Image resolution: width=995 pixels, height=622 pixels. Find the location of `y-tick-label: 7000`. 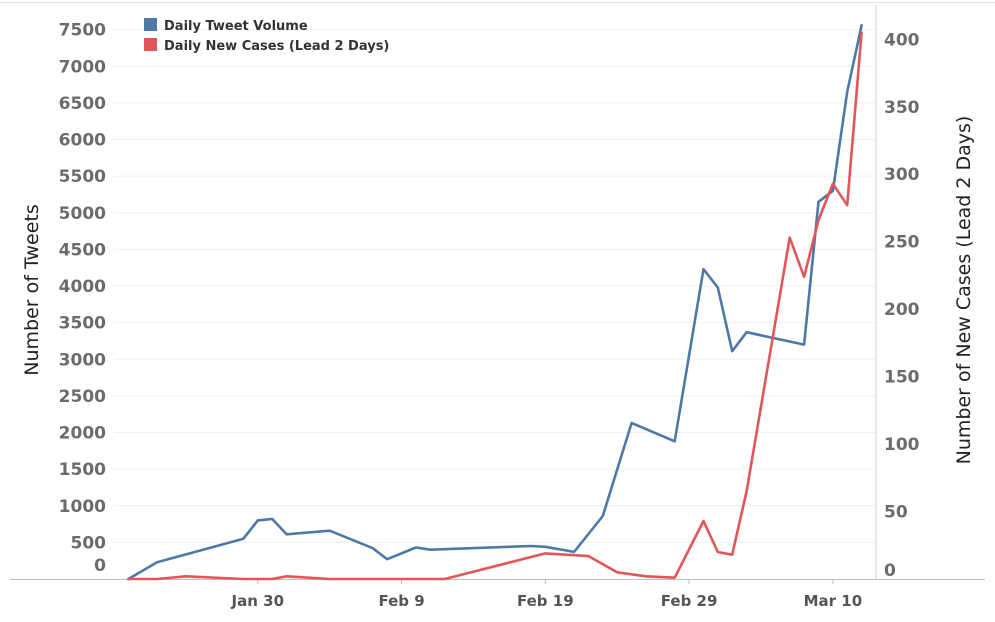

y-tick-label: 7000 is located at coordinates (82, 67).